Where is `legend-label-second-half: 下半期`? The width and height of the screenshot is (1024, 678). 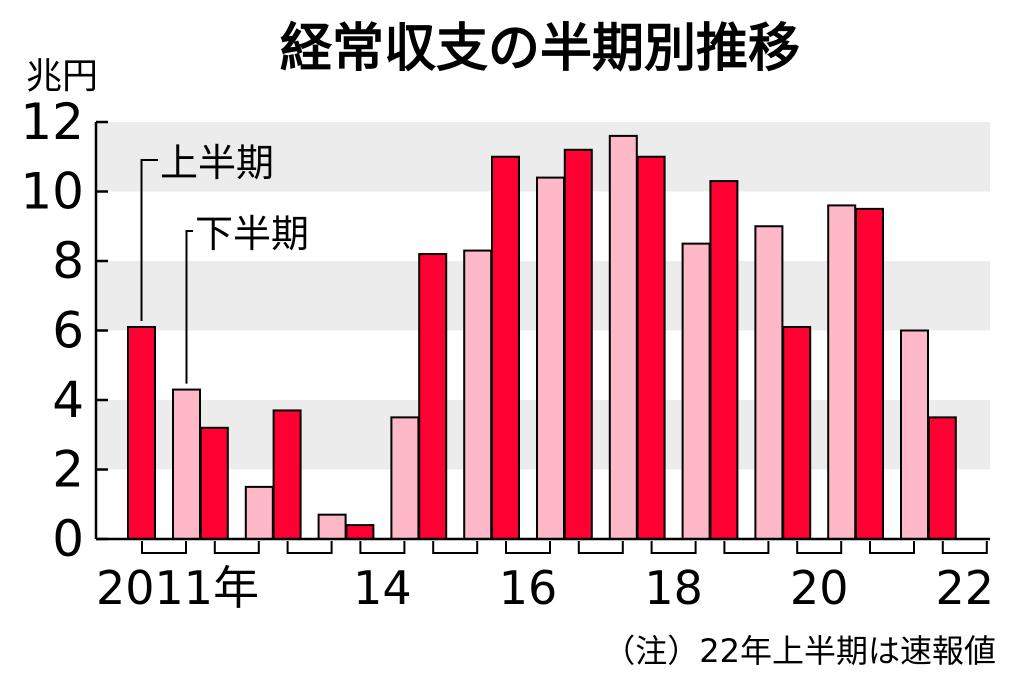 legend-label-second-half: 下半期 is located at coordinates (252, 234).